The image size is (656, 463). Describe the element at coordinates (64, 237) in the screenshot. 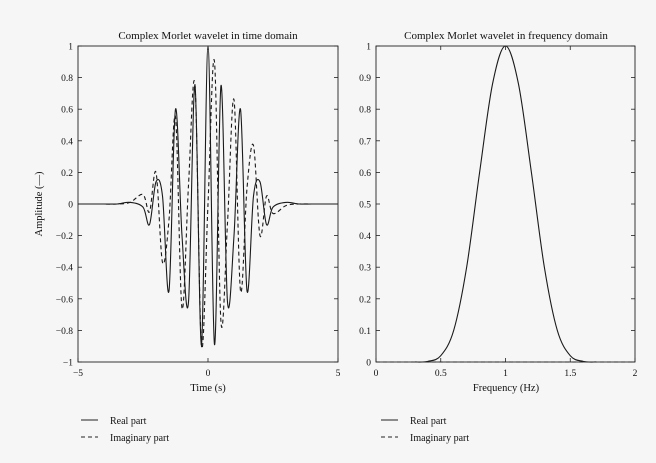

I see `time-ytick-label: −0.2` at that location.